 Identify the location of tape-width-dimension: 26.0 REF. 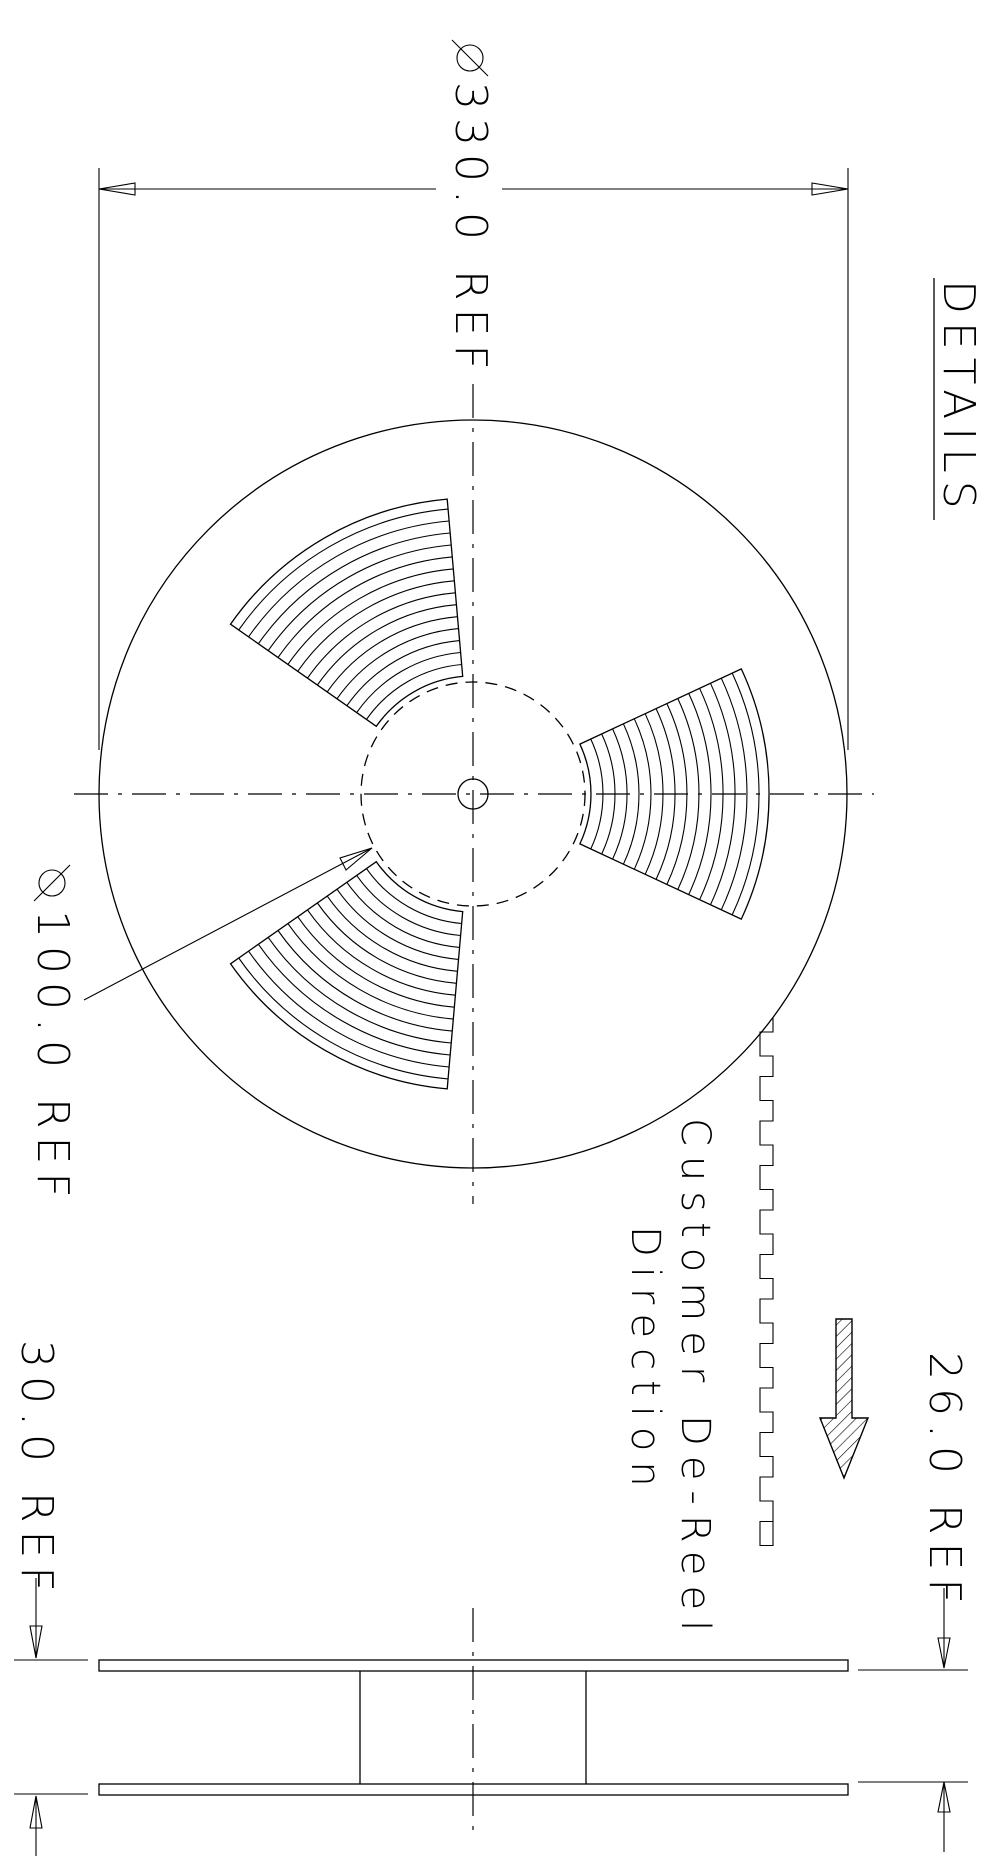
(914, 1602).